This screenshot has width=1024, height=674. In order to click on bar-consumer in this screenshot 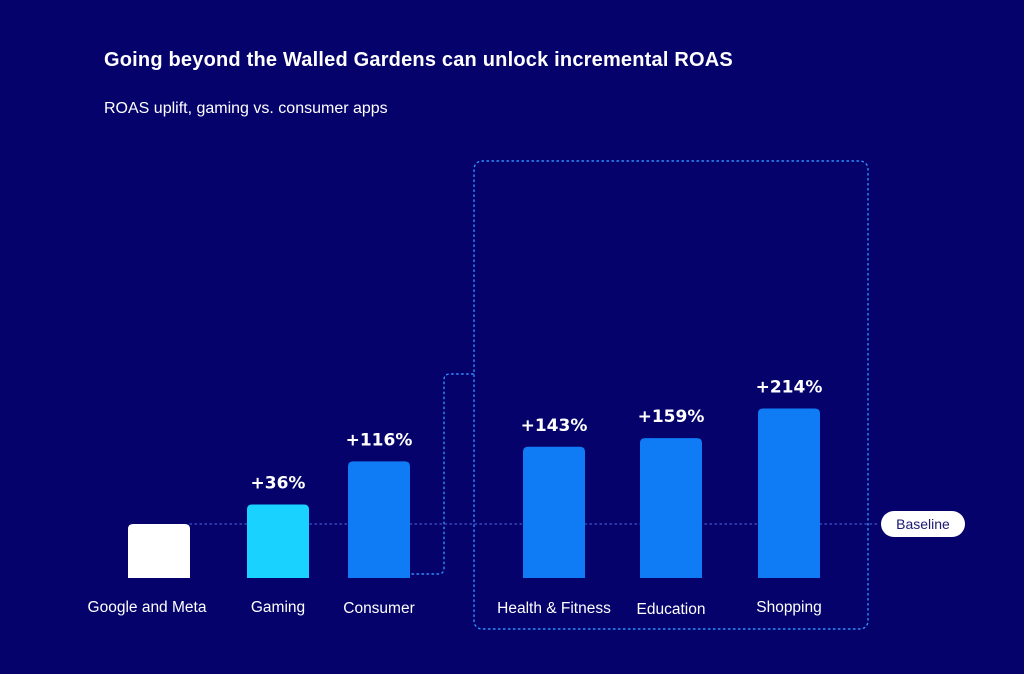, I will do `click(379, 519)`.